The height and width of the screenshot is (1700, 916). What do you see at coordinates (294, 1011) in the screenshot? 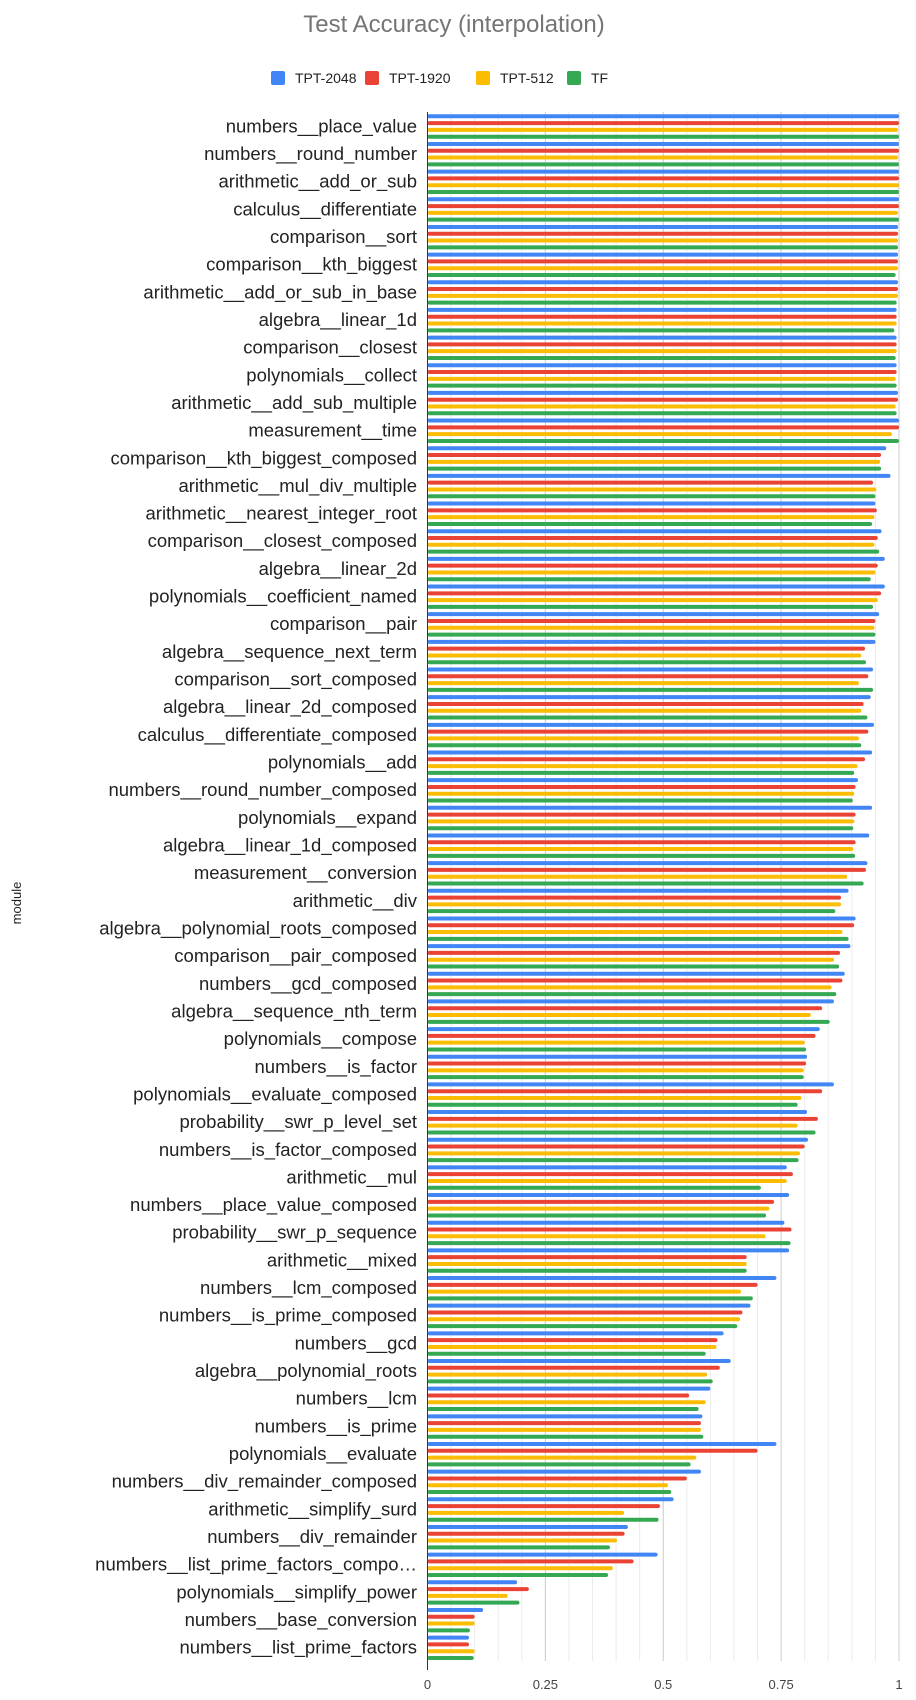
I see `category-label: algebra__sequence_nth_term` at bounding box center [294, 1011].